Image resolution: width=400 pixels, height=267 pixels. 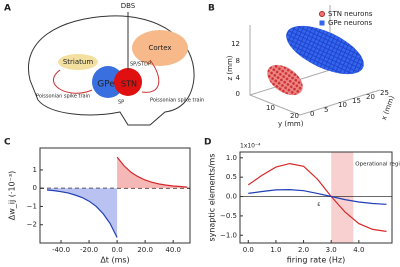 What do you see at coordinates (238, 78) in the screenshot?
I see `tick-label: 4` at bounding box center [238, 78].